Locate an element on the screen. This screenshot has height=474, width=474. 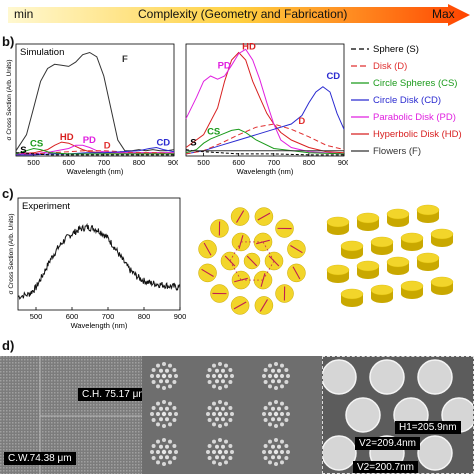
series-line-pd is located at coordinates (265, 101).